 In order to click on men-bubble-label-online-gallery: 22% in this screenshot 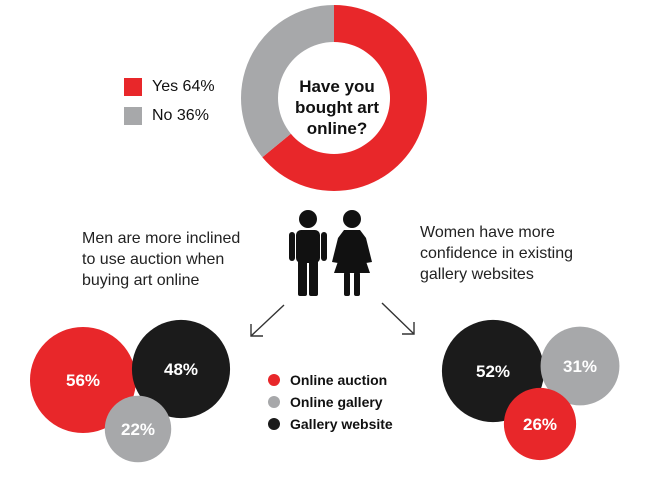, I will do `click(138, 429)`.